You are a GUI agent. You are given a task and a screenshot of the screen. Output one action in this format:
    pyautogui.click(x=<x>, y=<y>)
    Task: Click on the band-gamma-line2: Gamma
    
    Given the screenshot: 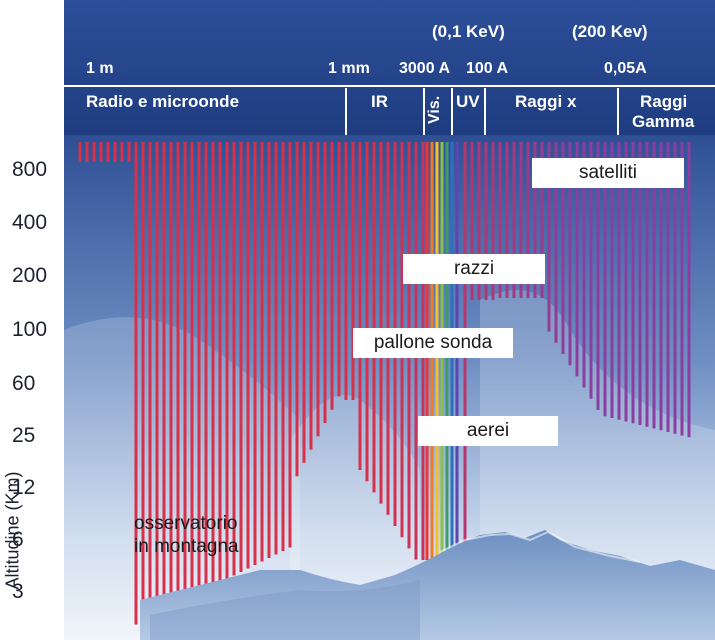 What is the action you would take?
    pyautogui.click(x=663, y=121)
    